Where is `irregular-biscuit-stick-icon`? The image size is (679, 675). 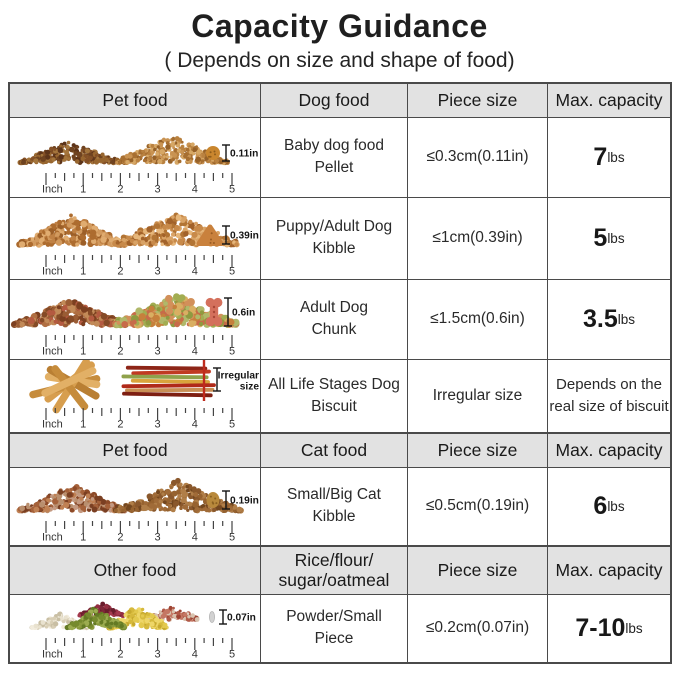 irregular-biscuit-stick-icon is located at coordinates (204, 380).